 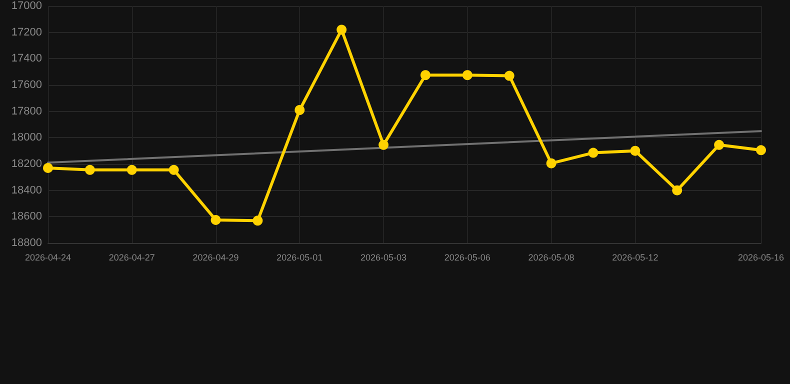 I want to click on y-tick-label: 18400, so click(x=26, y=190).